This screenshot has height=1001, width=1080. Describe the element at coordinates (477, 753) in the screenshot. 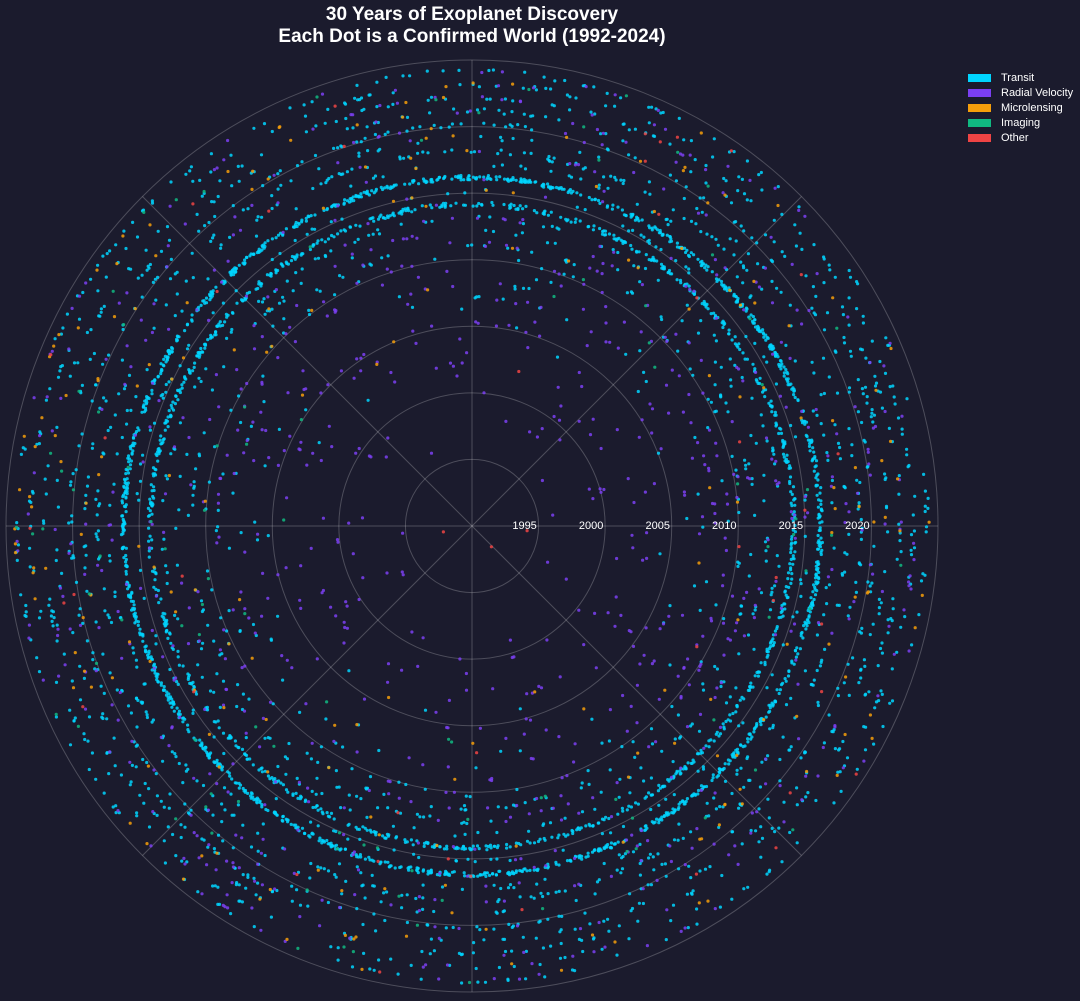

I see `point-other` at that location.